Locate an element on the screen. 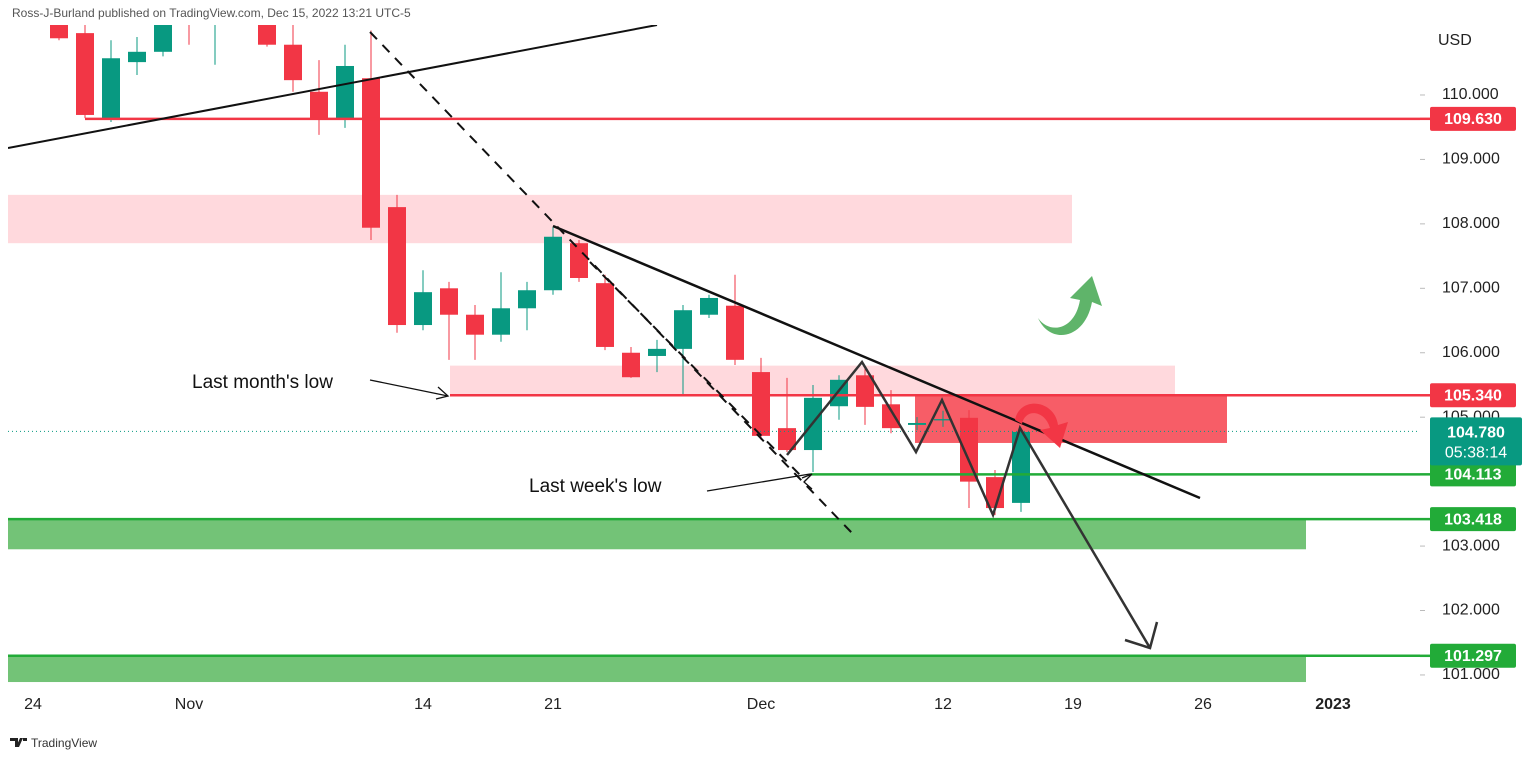 This screenshot has width=1536, height=760. down-arrow-icon is located at coordinates (1041, 425).